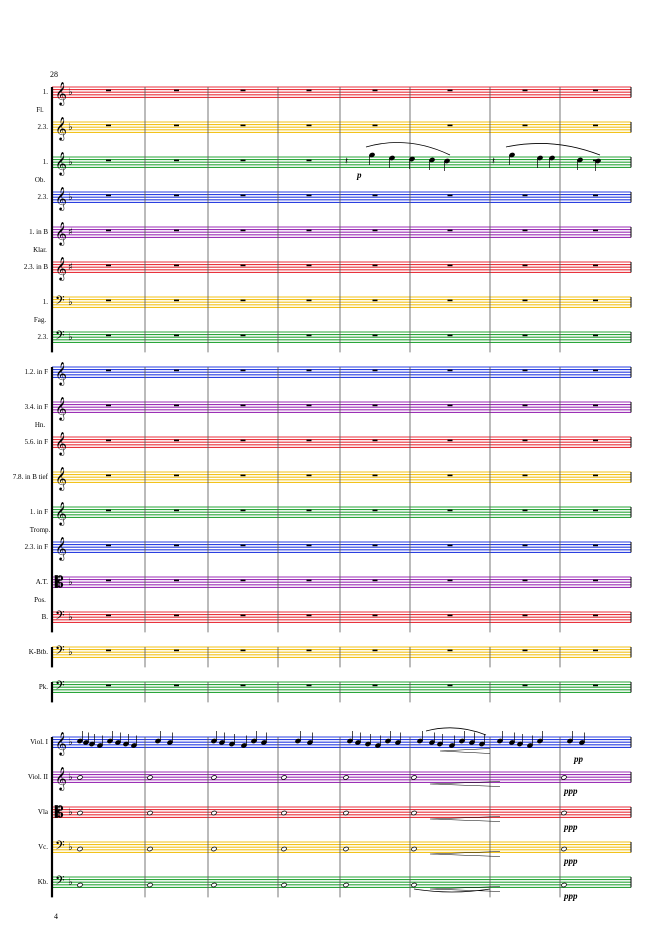 Image resolution: width=671 pixels, height=949 pixels. Describe the element at coordinates (36, 442) in the screenshot. I see `staff-label: 5.6. in F` at that location.